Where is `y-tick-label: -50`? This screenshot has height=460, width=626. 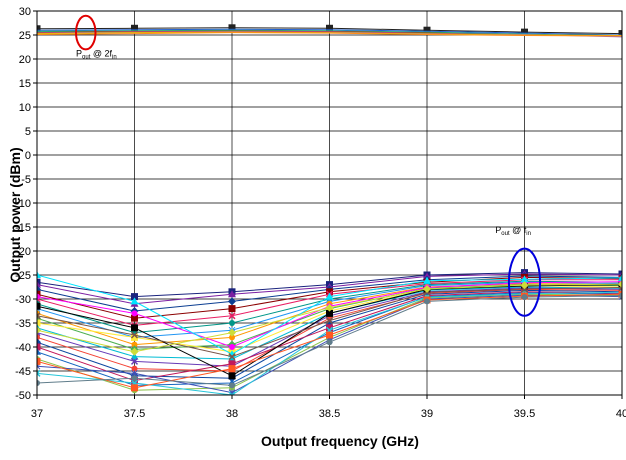
y-tick-label: -50 is located at coordinates (23, 396).